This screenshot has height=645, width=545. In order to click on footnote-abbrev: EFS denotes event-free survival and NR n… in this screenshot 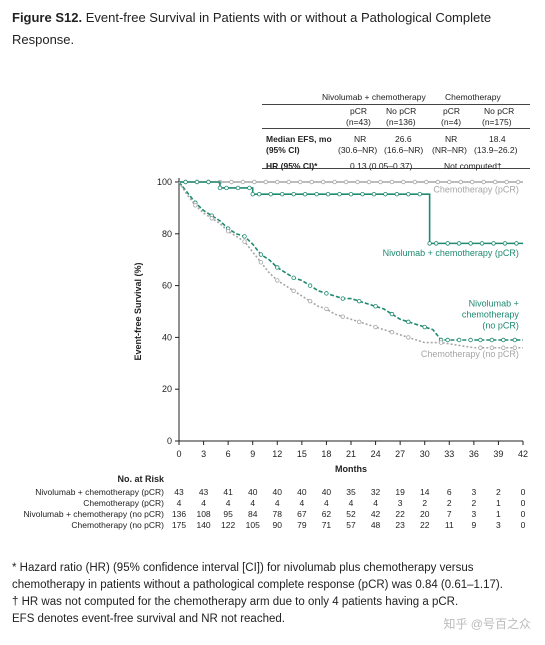, I will do `click(148, 619)`.